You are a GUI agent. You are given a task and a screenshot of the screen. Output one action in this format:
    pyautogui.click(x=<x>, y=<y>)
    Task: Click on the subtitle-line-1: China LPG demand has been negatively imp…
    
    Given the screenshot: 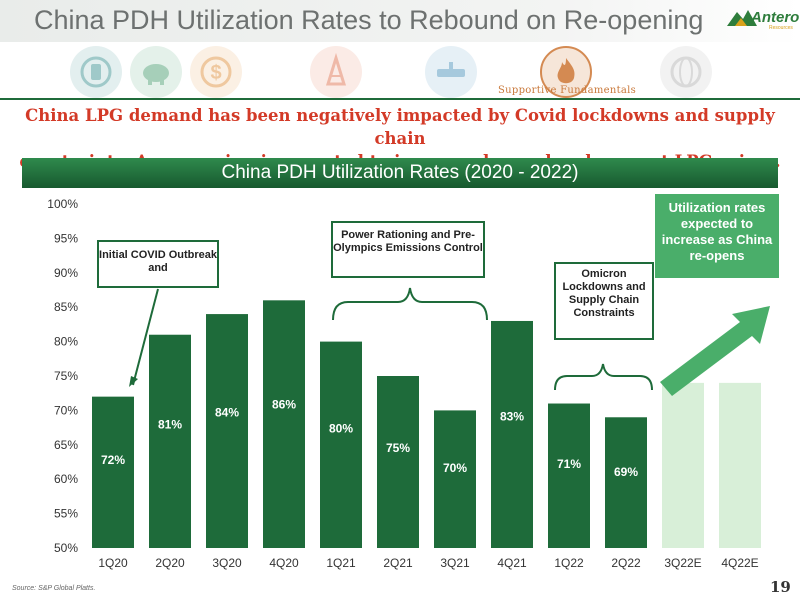 What is the action you would take?
    pyautogui.click(x=400, y=127)
    